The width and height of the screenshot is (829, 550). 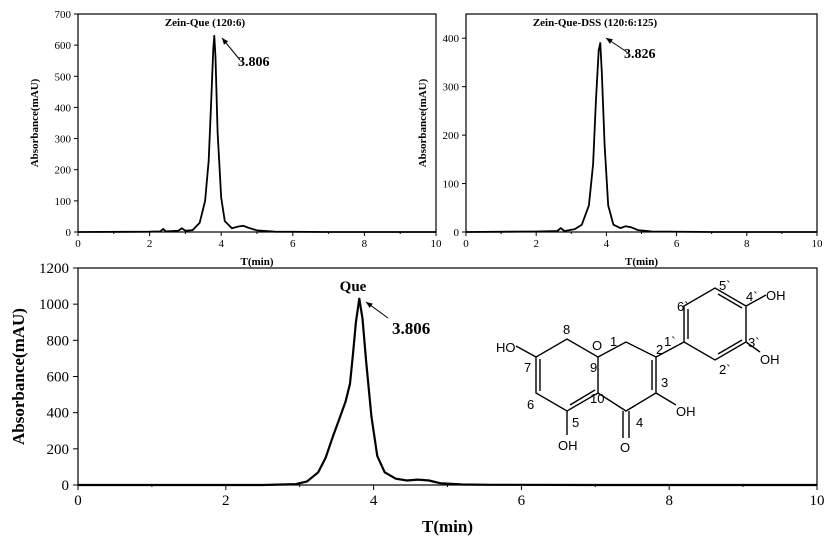 I want to click on num-1p: 1`, so click(x=670, y=341).